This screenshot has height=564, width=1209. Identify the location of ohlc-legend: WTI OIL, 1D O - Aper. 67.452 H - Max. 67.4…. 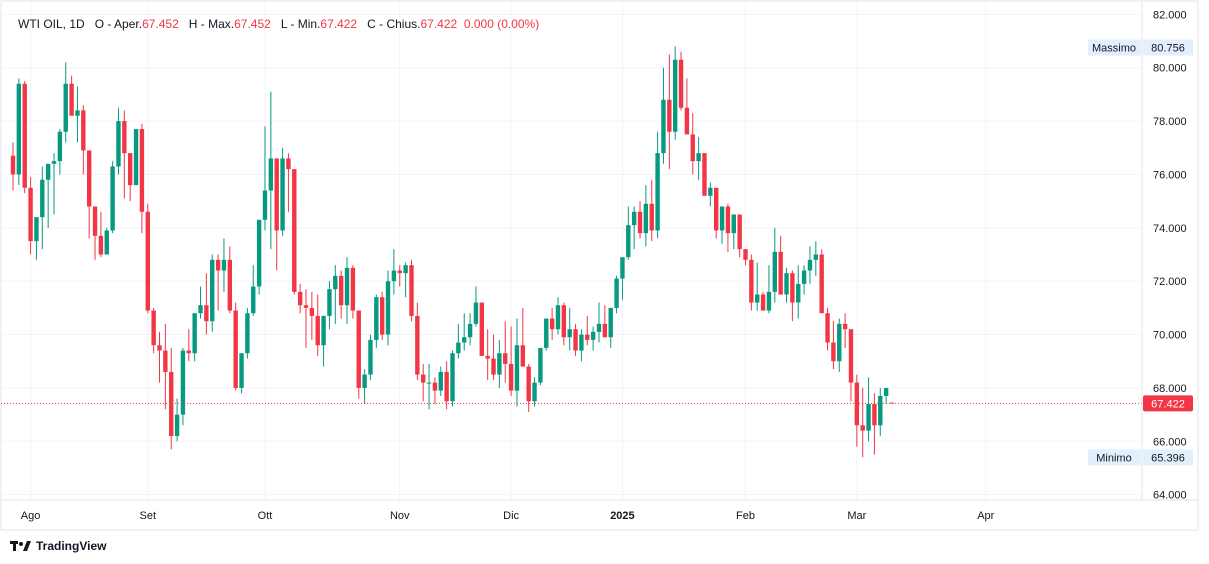
(278, 24).